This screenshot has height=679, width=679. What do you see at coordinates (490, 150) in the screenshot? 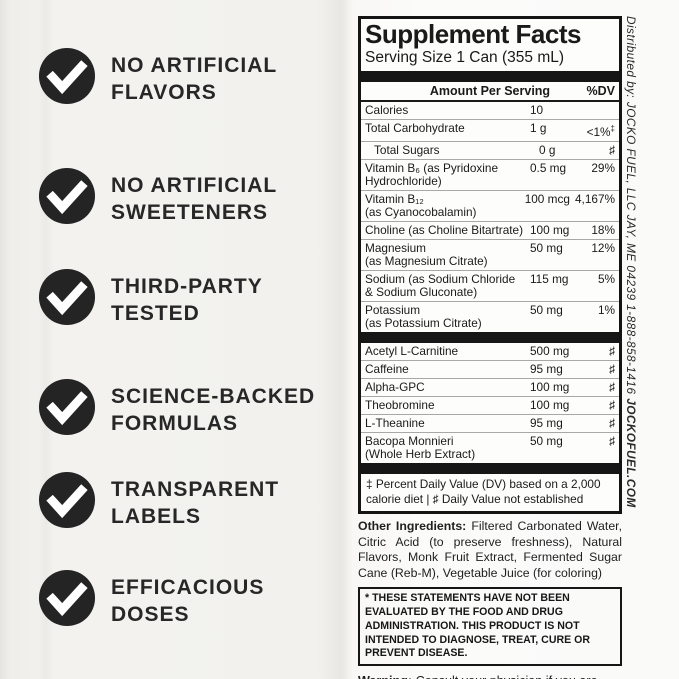
I see `nutrient-row: Total Sugars 0 g ♯` at bounding box center [490, 150].